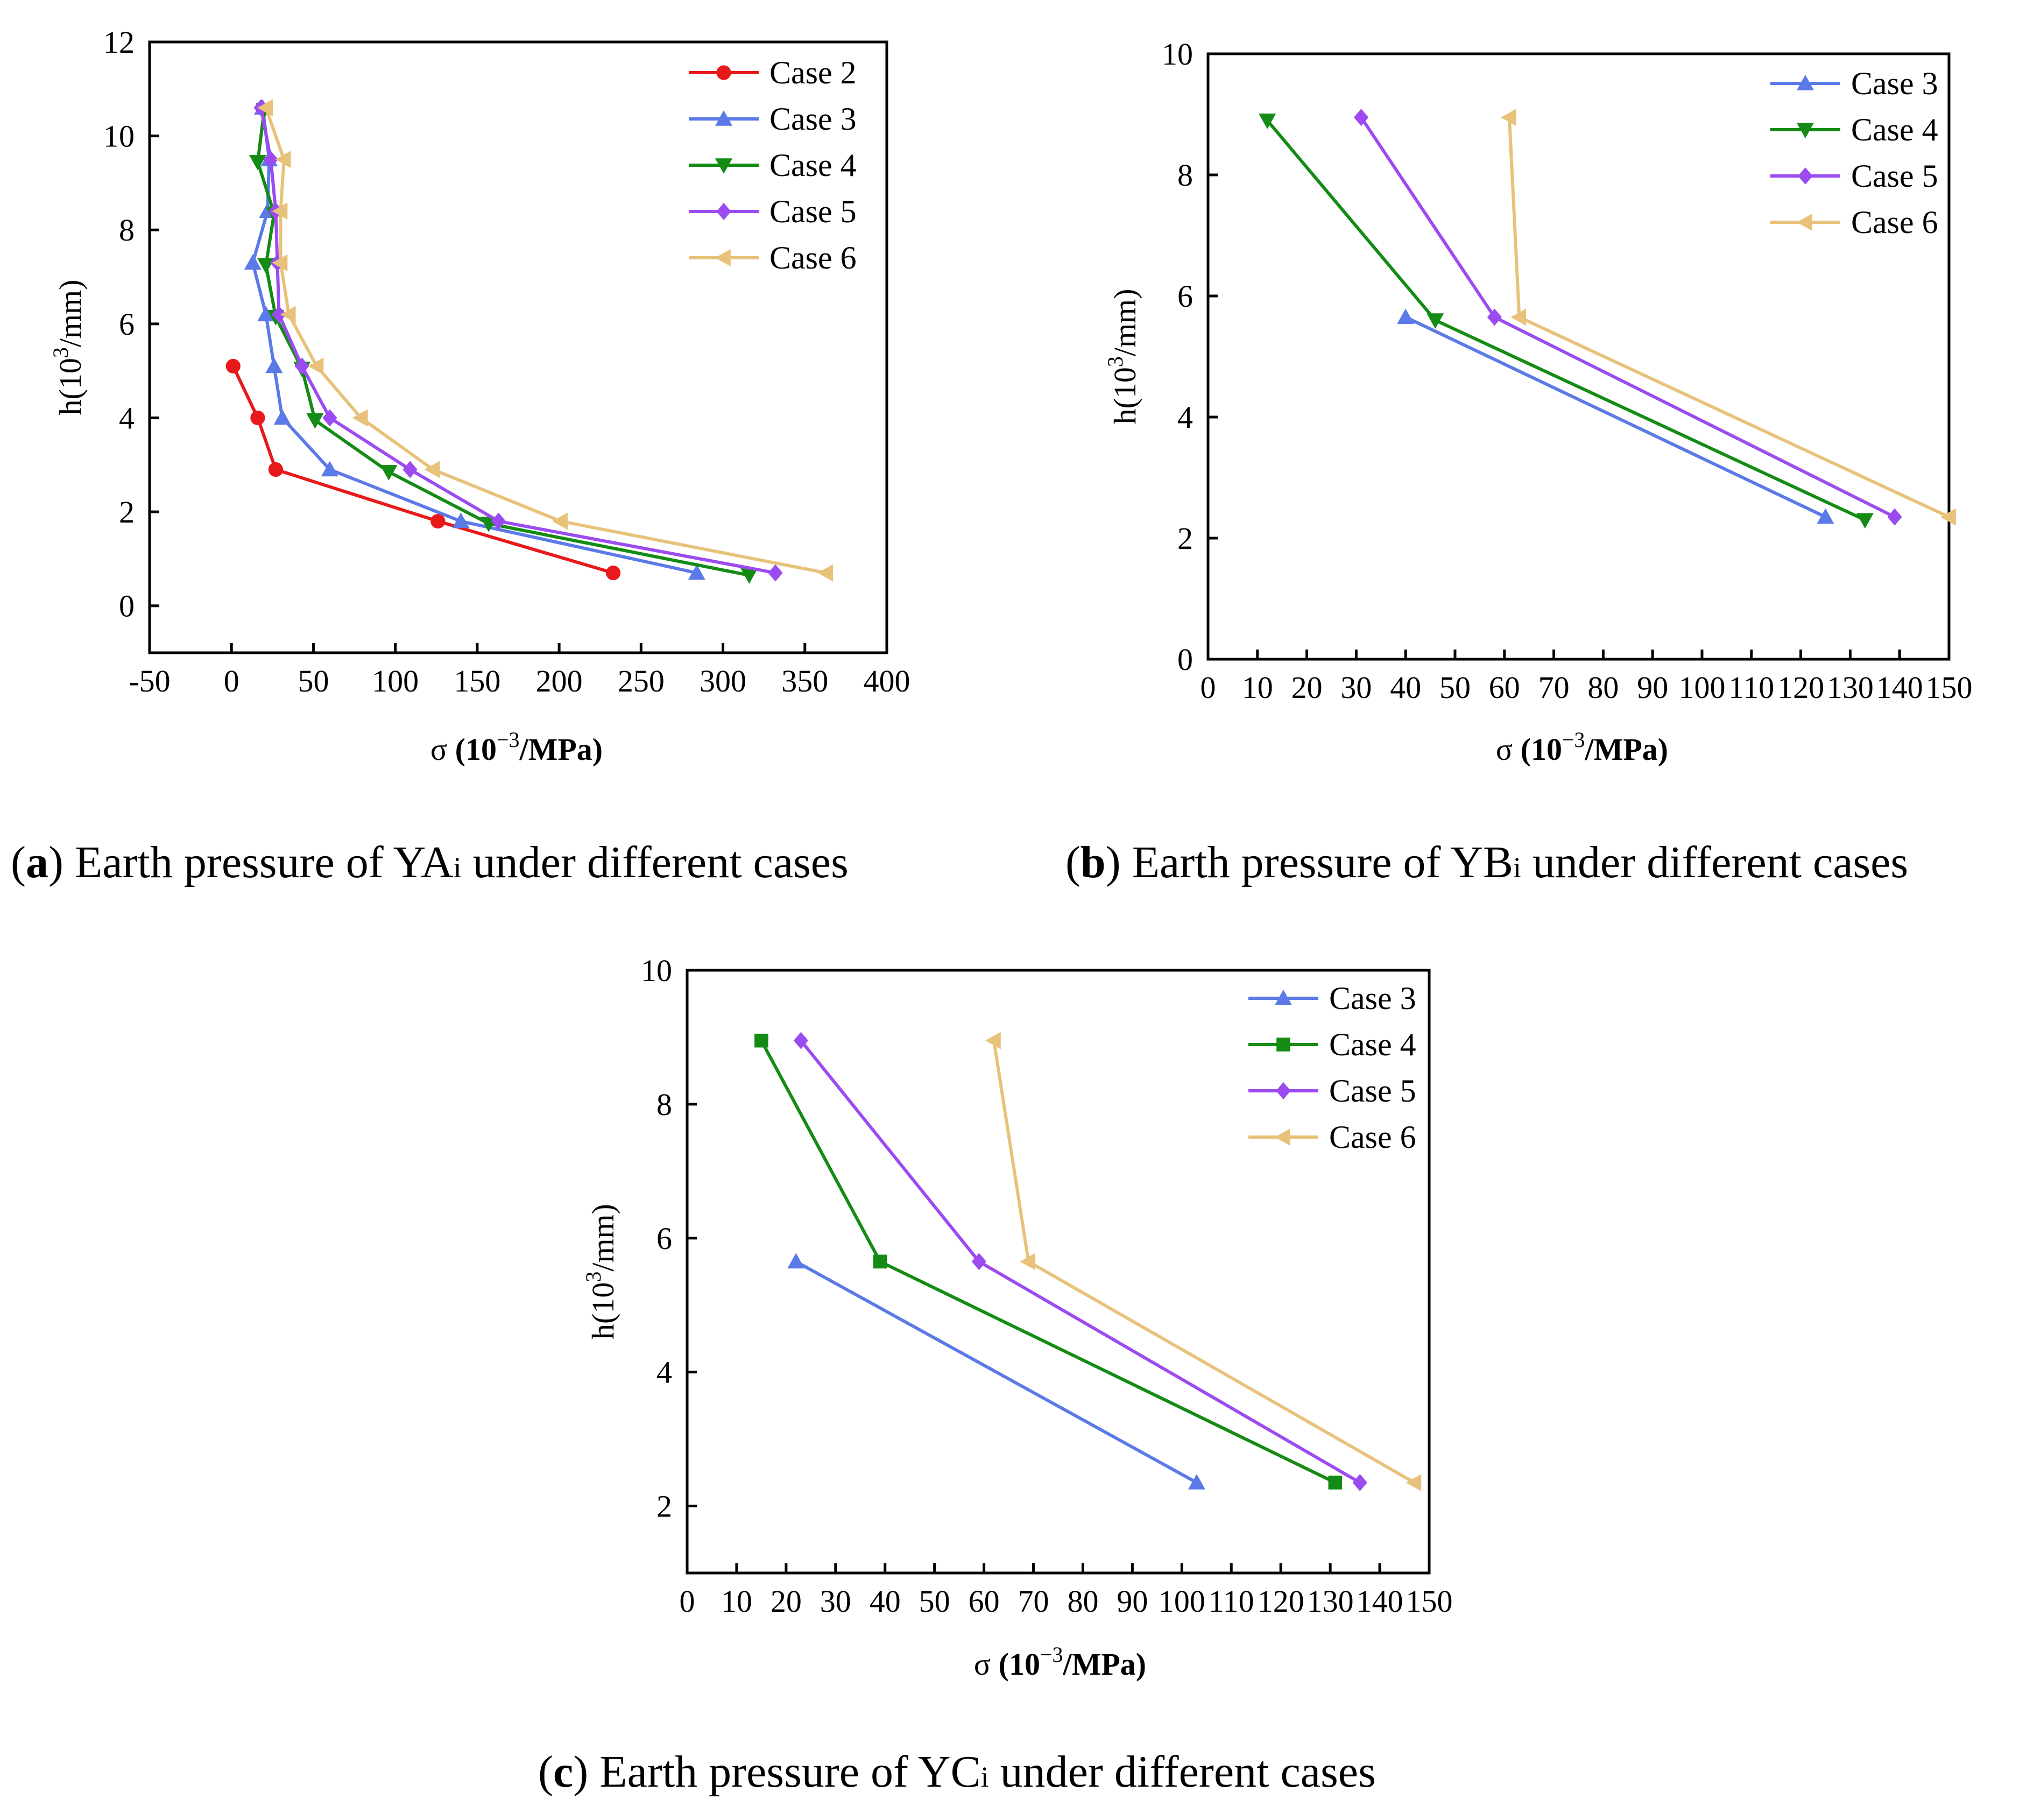 This screenshot has width=2041, height=1820. Describe the element at coordinates (1854, 83) in the screenshot. I see `legend-item: Case 3` at that location.